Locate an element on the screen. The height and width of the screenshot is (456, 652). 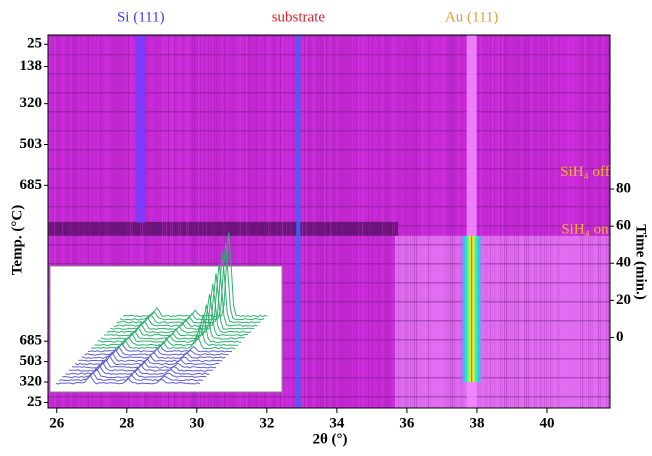
y-tick-label: 138 is located at coordinates (31, 66).